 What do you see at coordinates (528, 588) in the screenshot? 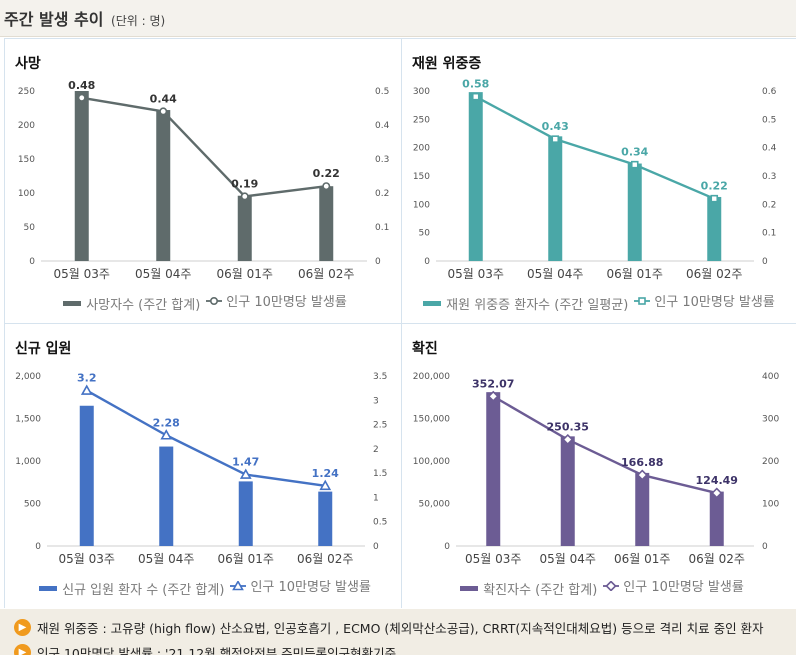
I see `legend-bar-series: 확진자수 (주간 합계)` at bounding box center [528, 588].